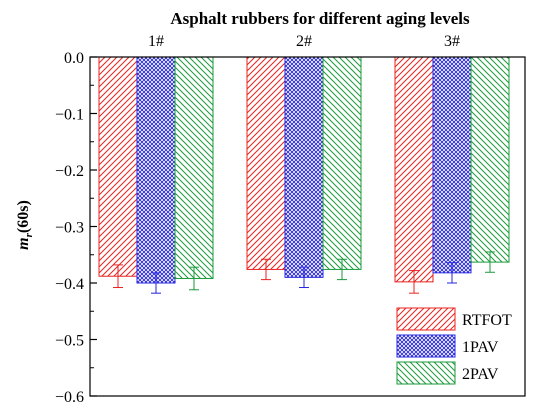 This screenshot has height=413, width=550. I want to click on y-axis-ticks: 0.0 −0.1 −0.2 −0.3 −0.4 −0.5 −0.6, so click(76, 228).